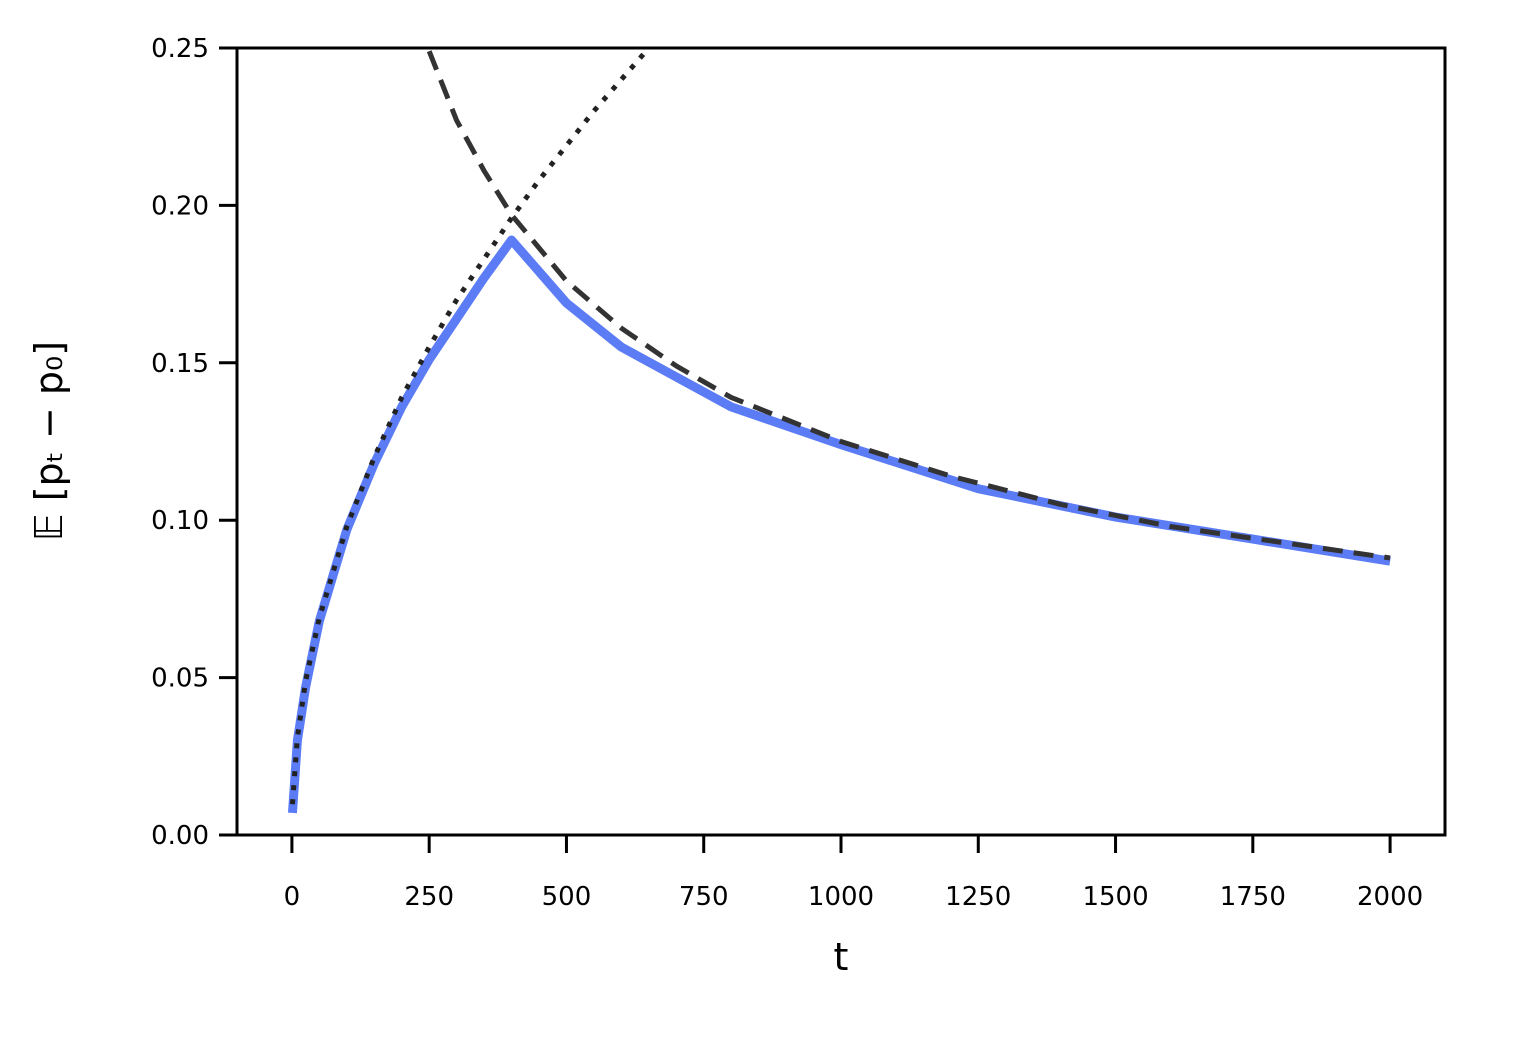  I want to click on y-tick-label: 0.25, so click(180, 49).